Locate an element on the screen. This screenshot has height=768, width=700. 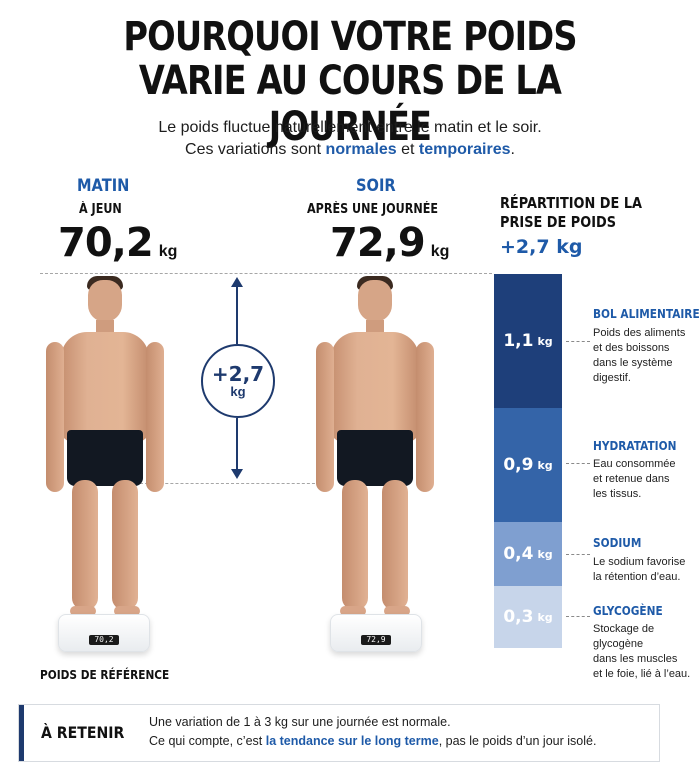
segment-value: 0,9 is located at coordinates (518, 465).